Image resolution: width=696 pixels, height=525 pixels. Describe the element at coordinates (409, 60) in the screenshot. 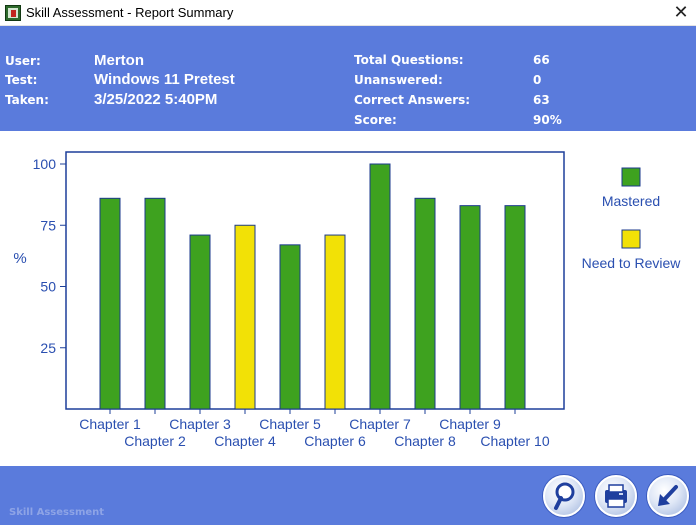

I see `total-questions-label: Total Questions:` at that location.